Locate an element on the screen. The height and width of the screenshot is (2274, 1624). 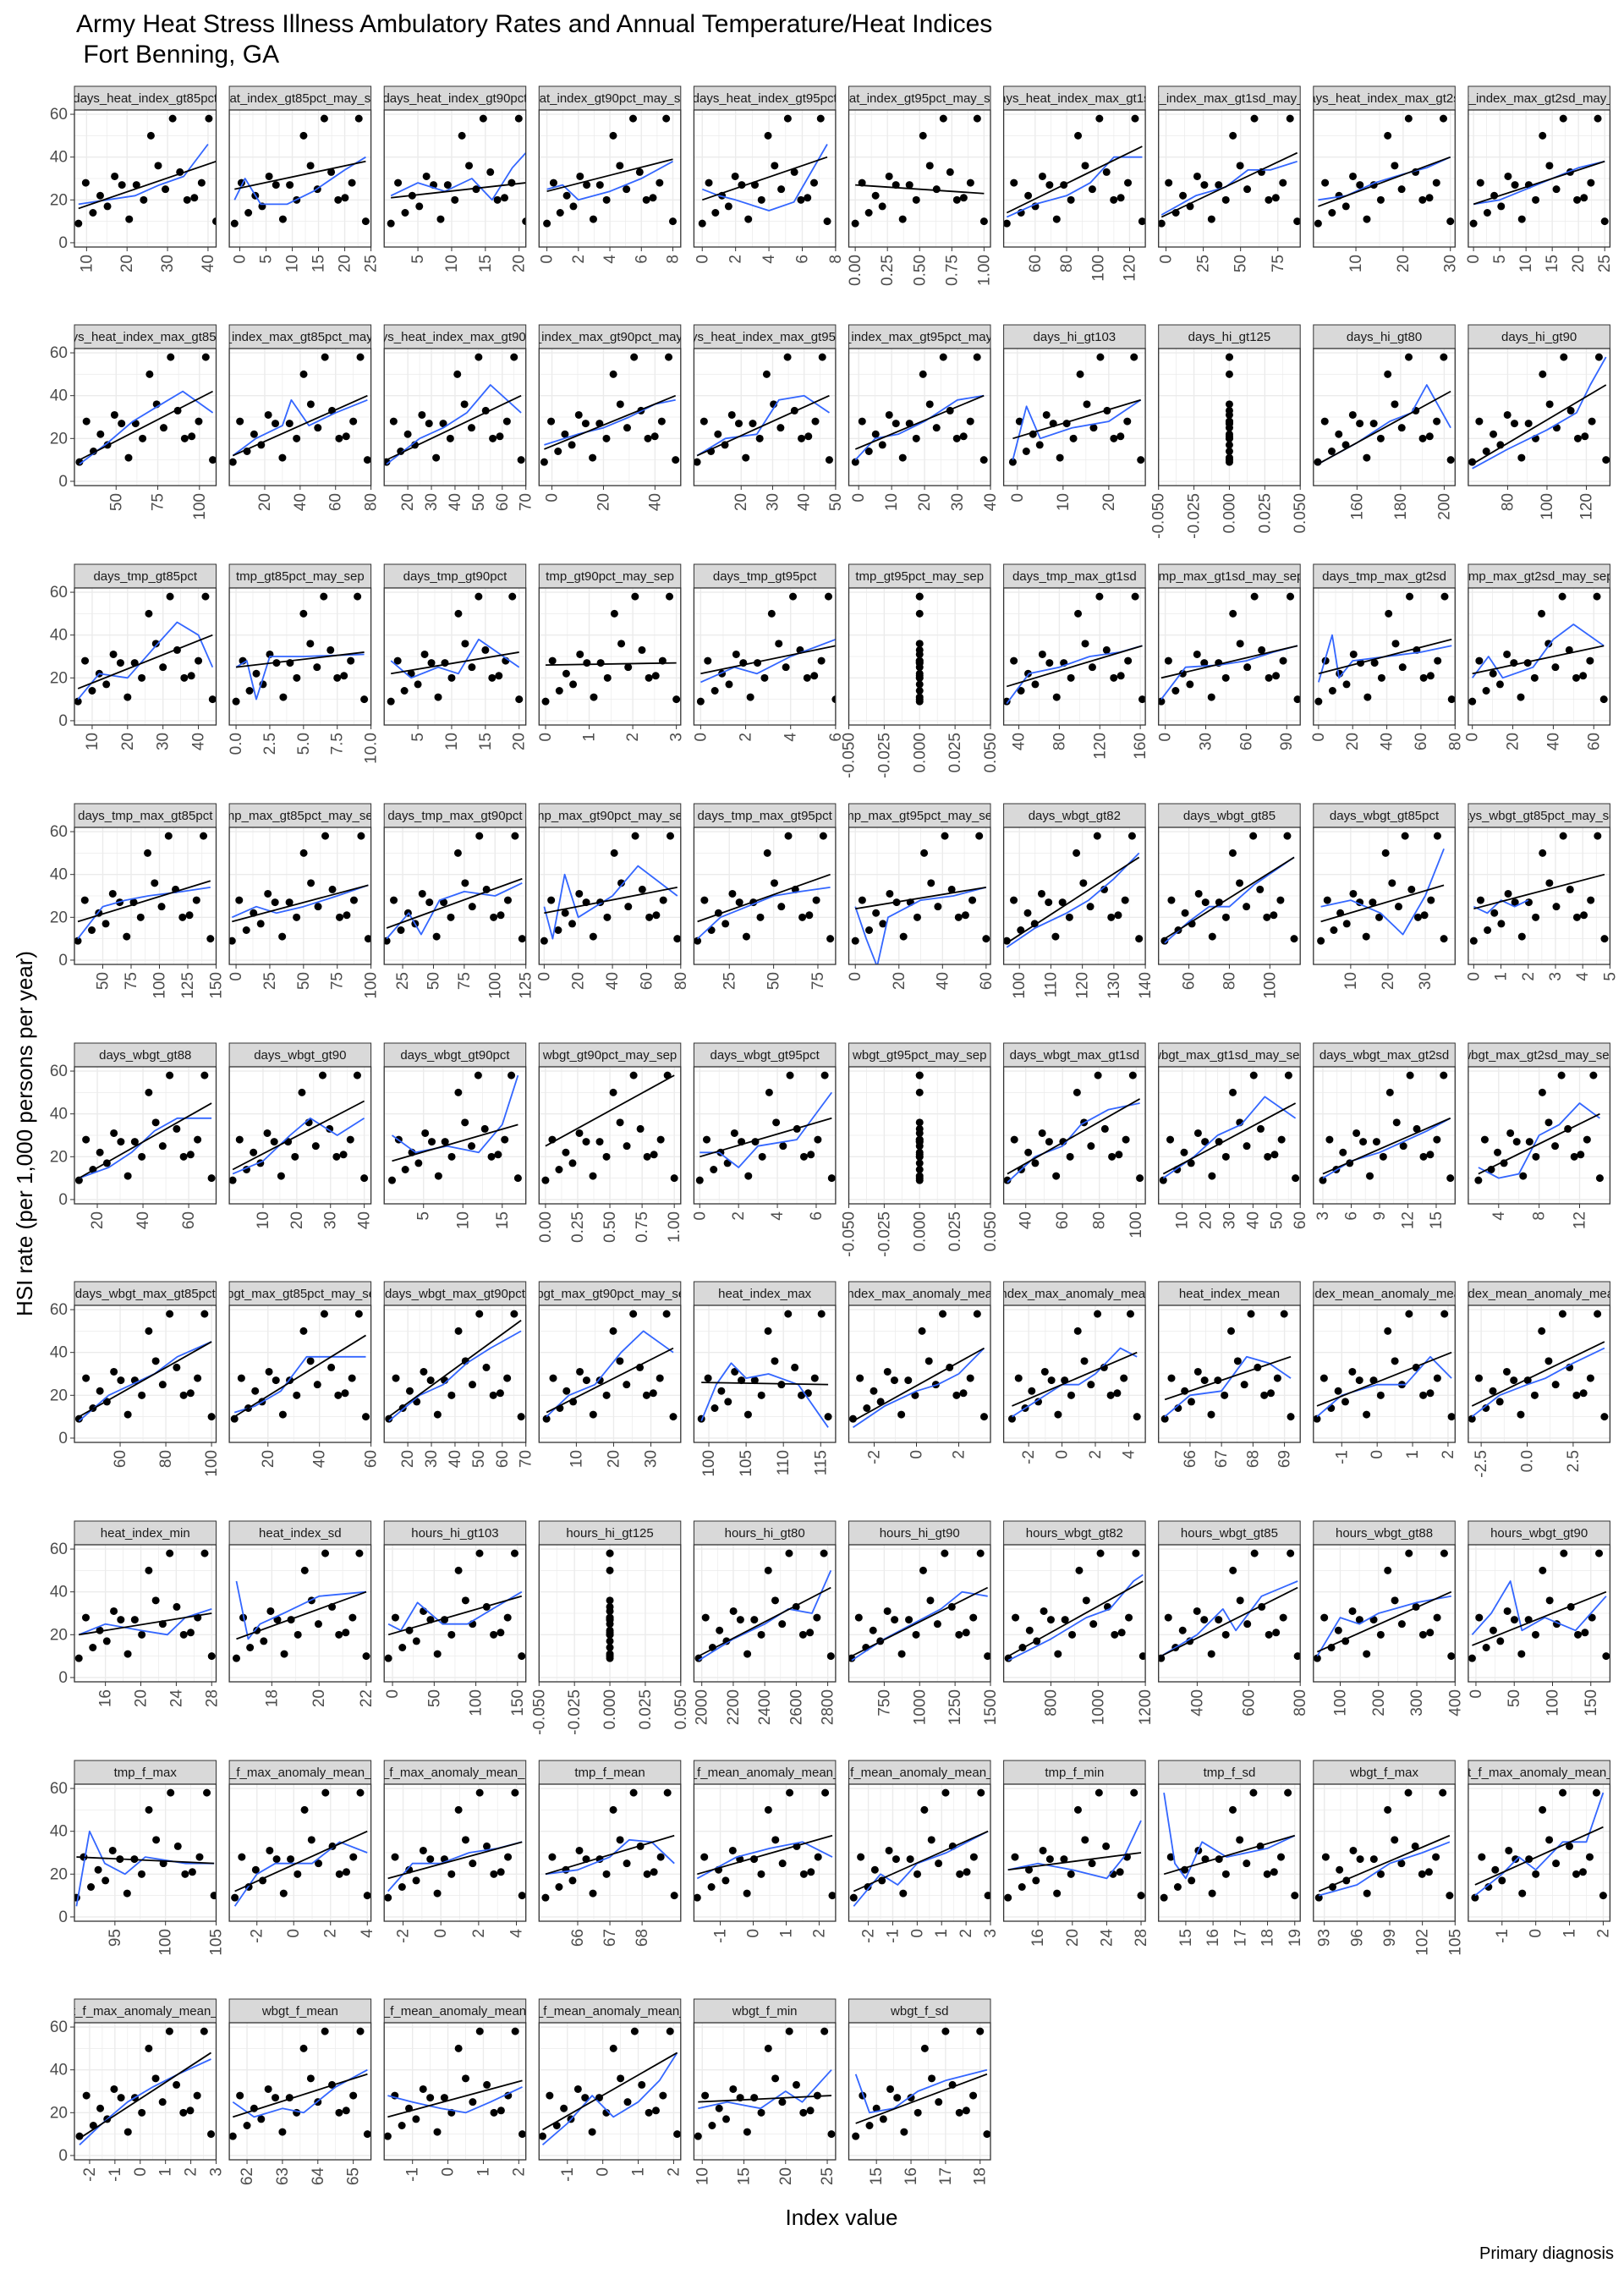
facet-strip-label: days_wbgt_gt85pct_may_sep is located at coordinates (1539, 816).